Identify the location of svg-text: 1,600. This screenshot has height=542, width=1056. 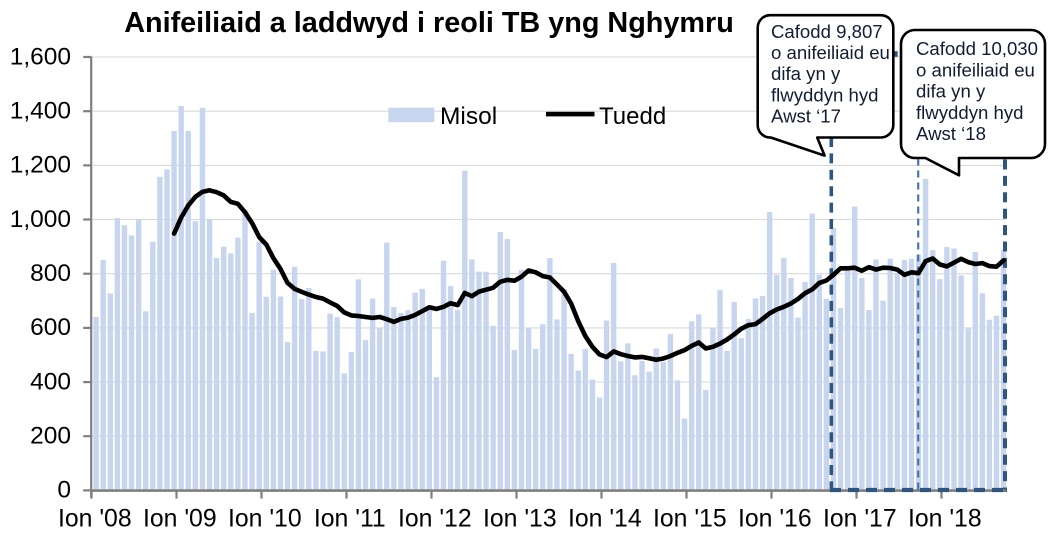
(40, 56).